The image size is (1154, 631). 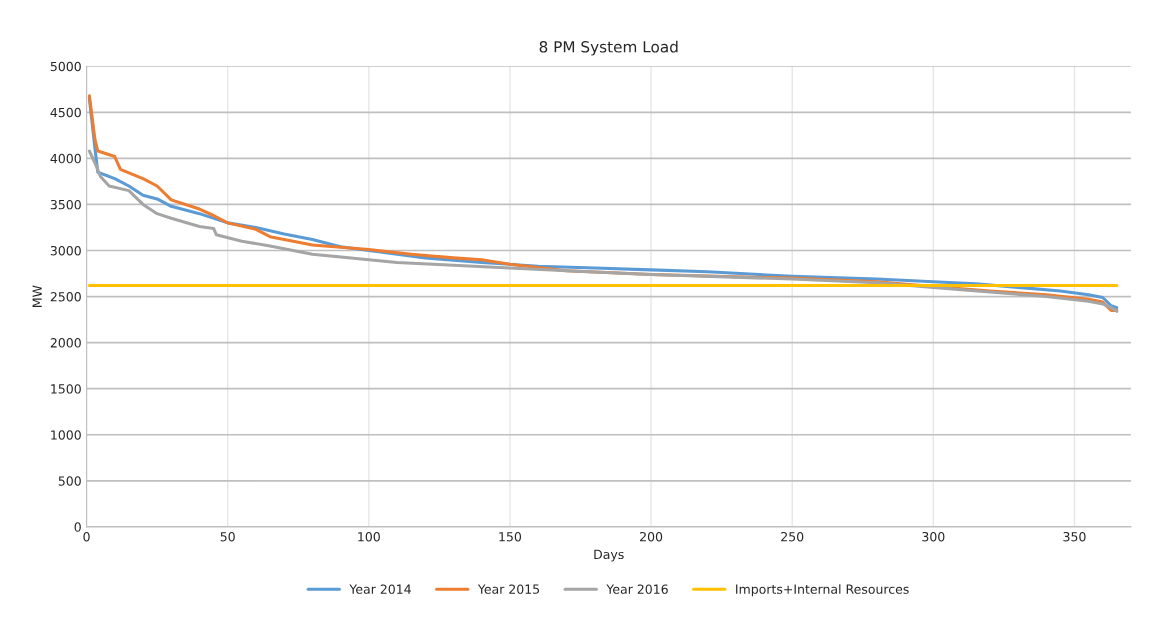 I want to click on x-tick-label: 150, so click(x=510, y=536).